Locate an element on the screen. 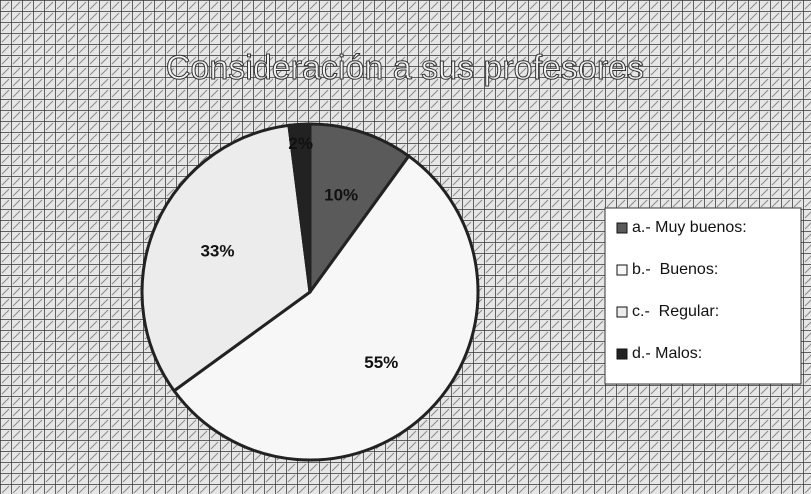 The image size is (811, 494). legend-label: c.- Regular: is located at coordinates (675, 311).